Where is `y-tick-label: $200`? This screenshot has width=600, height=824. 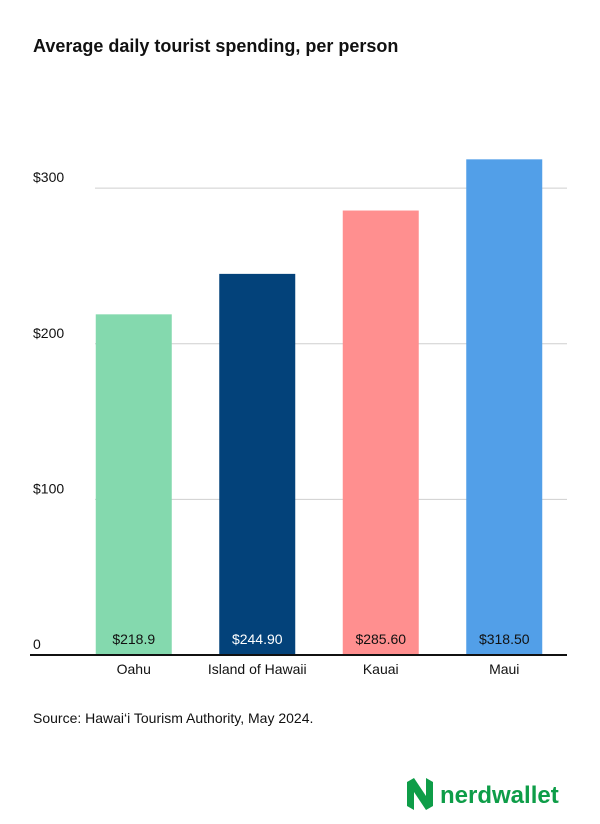 y-tick-label: $200 is located at coordinates (48, 333).